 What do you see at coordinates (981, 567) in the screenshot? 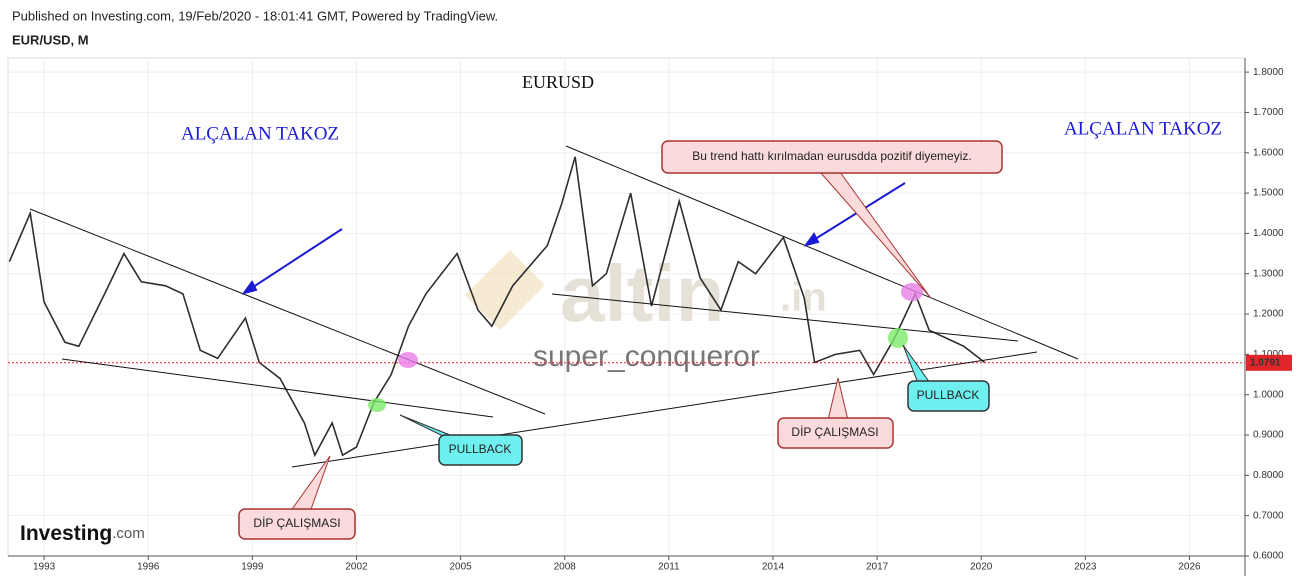
I see `x-tick-label: 2020` at bounding box center [981, 567].